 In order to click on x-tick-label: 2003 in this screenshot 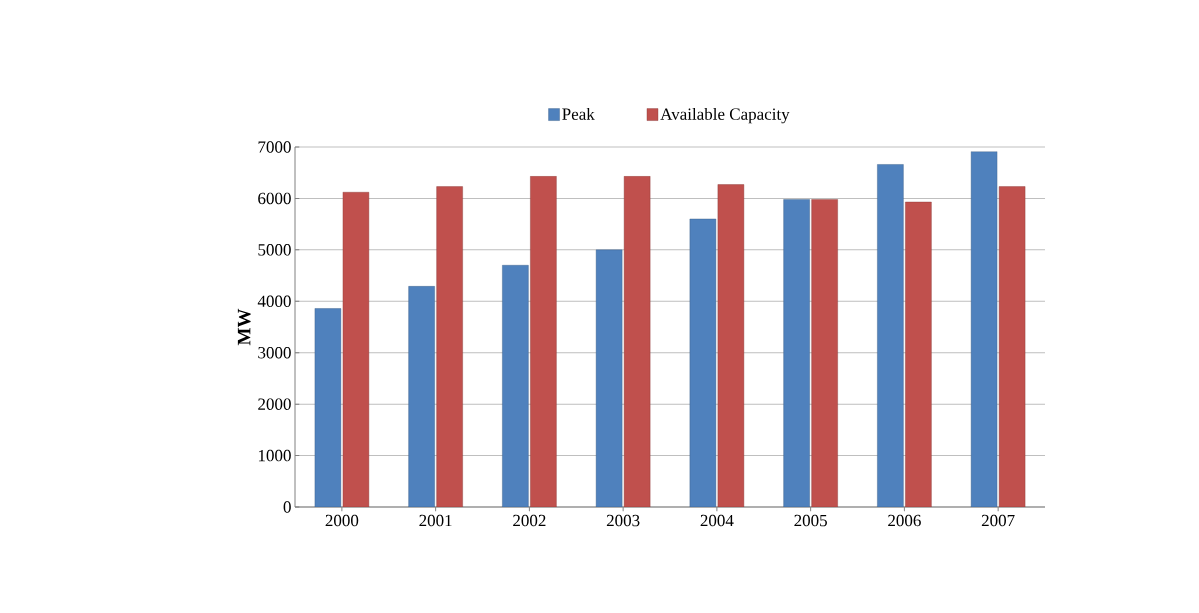, I will do `click(623, 520)`.